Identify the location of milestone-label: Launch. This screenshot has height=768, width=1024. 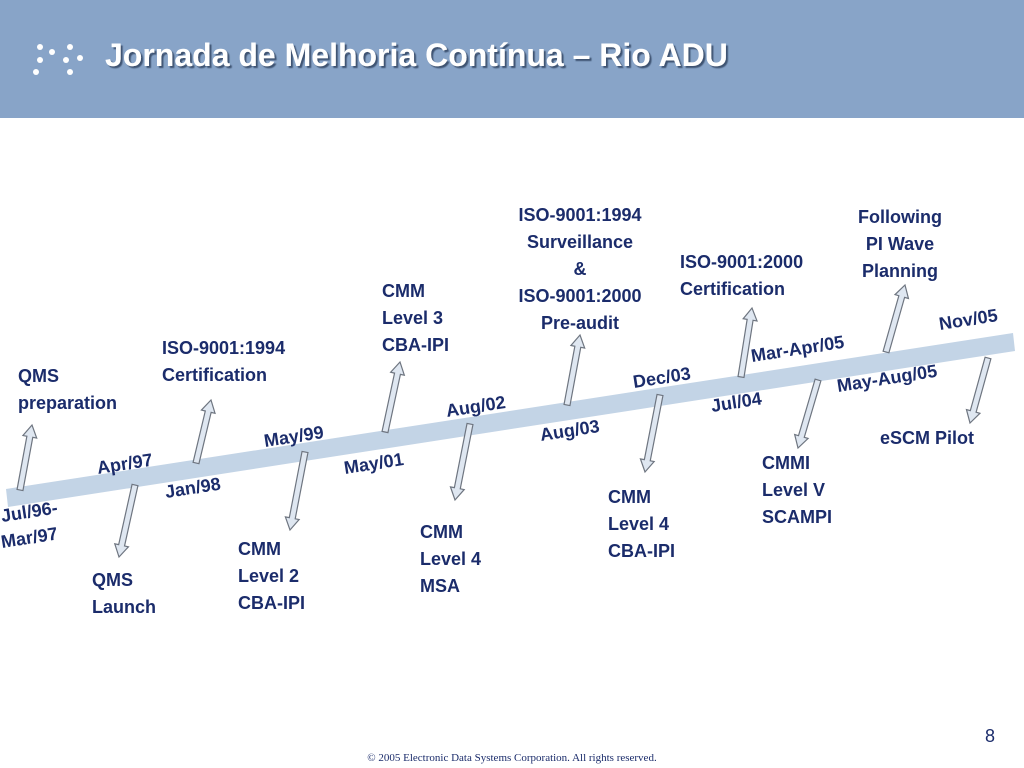
(124, 607).